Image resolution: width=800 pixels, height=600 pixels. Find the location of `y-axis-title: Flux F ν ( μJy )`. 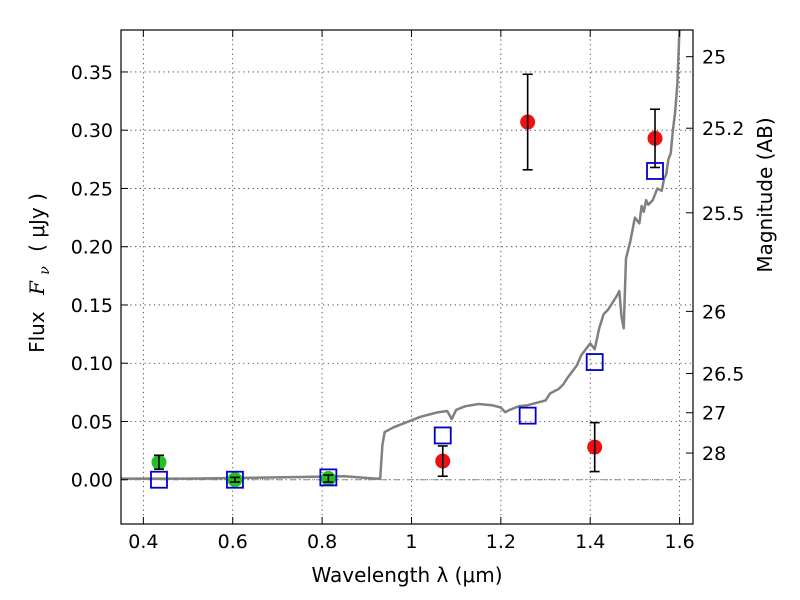

y-axis-title: Flux F ν ( μJy ) is located at coordinates (39, 273).